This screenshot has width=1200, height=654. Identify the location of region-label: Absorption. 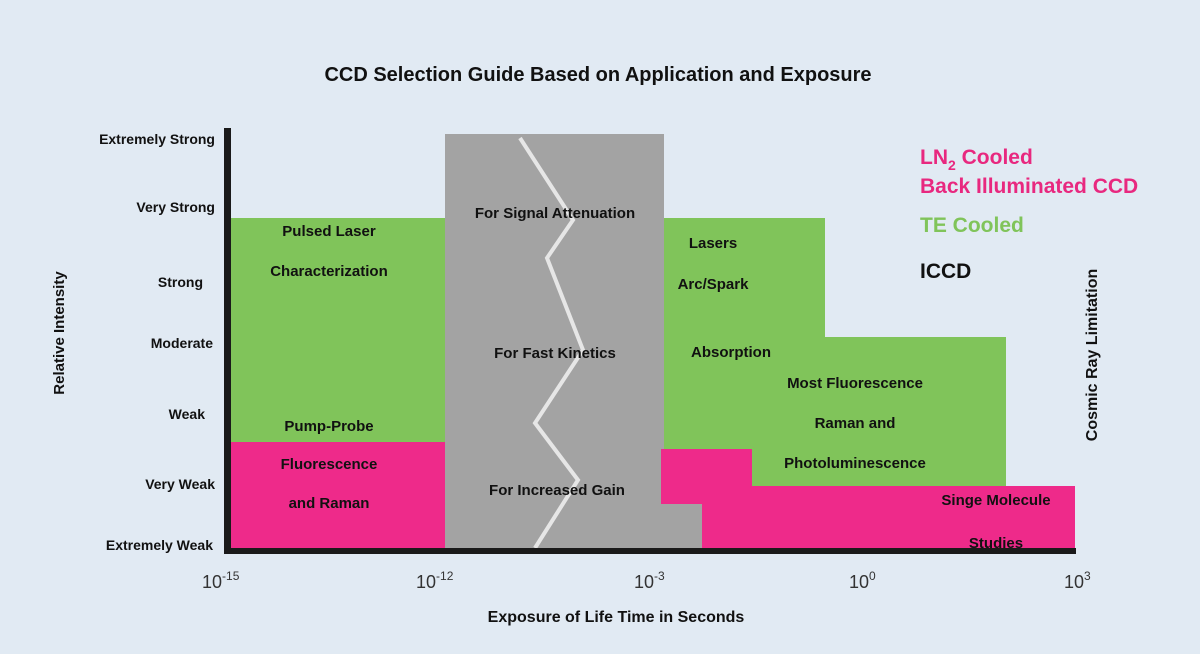
(731, 352).